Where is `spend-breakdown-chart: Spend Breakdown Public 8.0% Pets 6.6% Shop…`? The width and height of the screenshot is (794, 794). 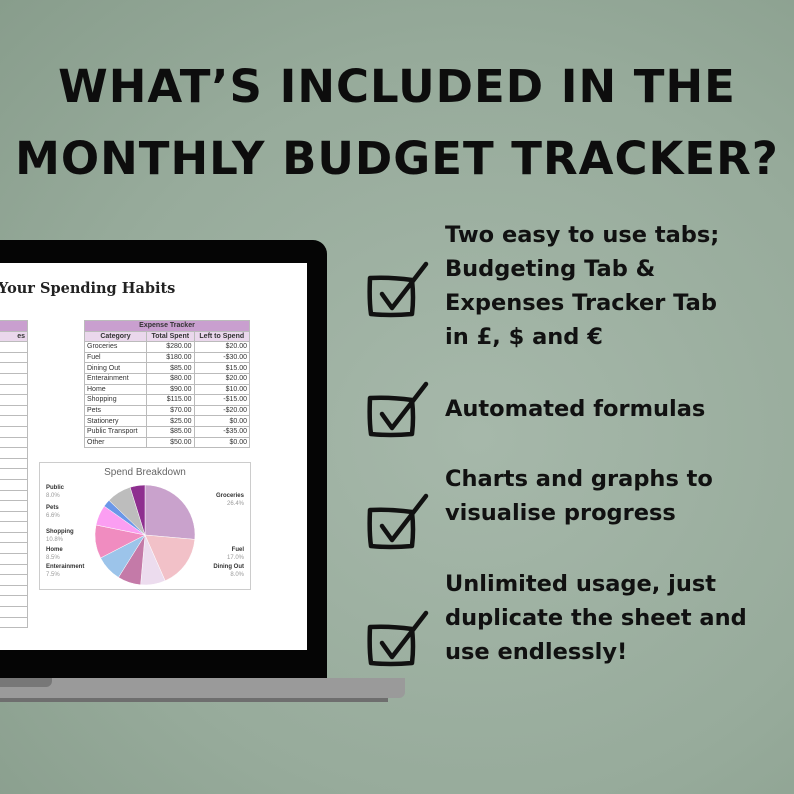
spend-breakdown-chart: Spend Breakdown Public 8.0% Pets 6.6% Shop… is located at coordinates (145, 526).